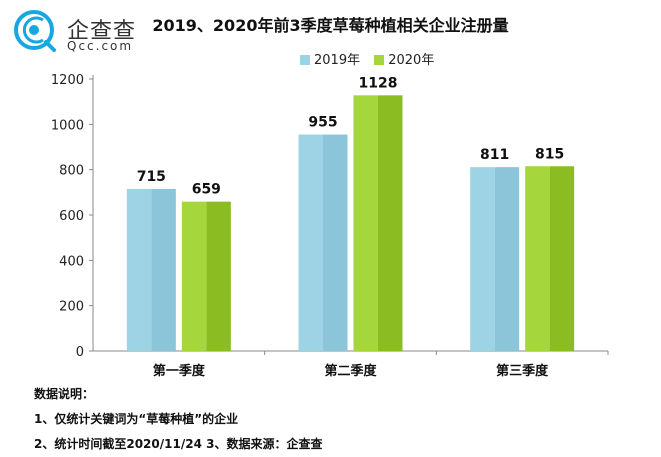 This screenshot has height=457, width=661. I want to click on y-tick-label: 200, so click(71, 307).